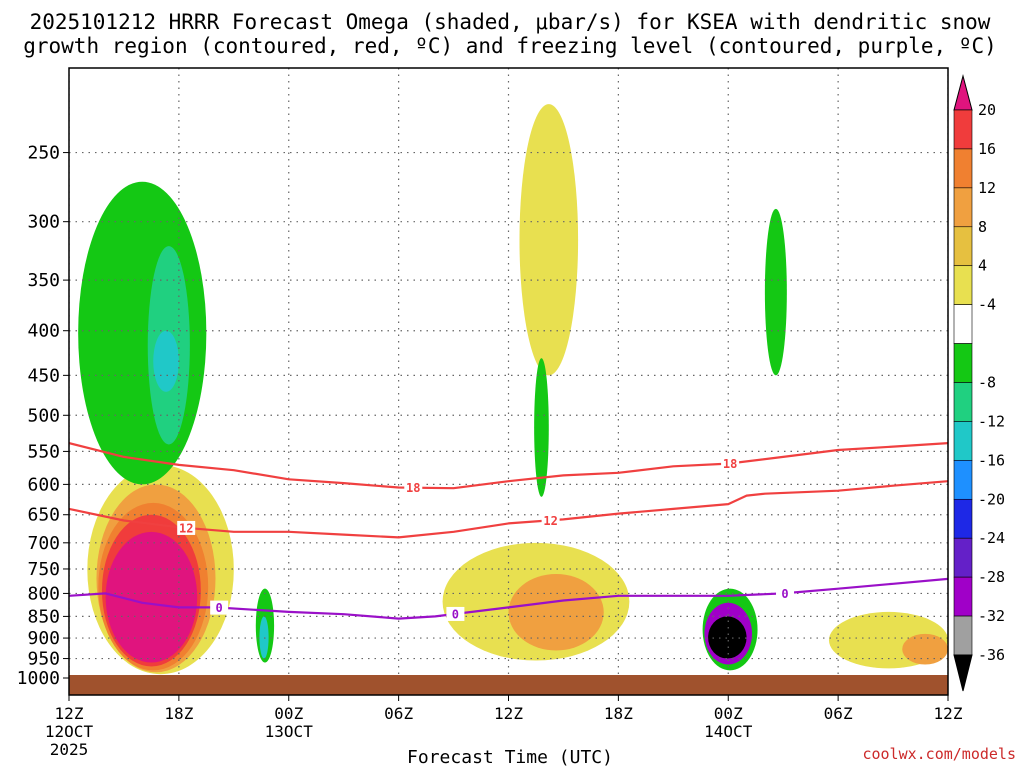  Describe the element at coordinates (987, 110) in the screenshot. I see `colorbar-label-0: 20` at that location.